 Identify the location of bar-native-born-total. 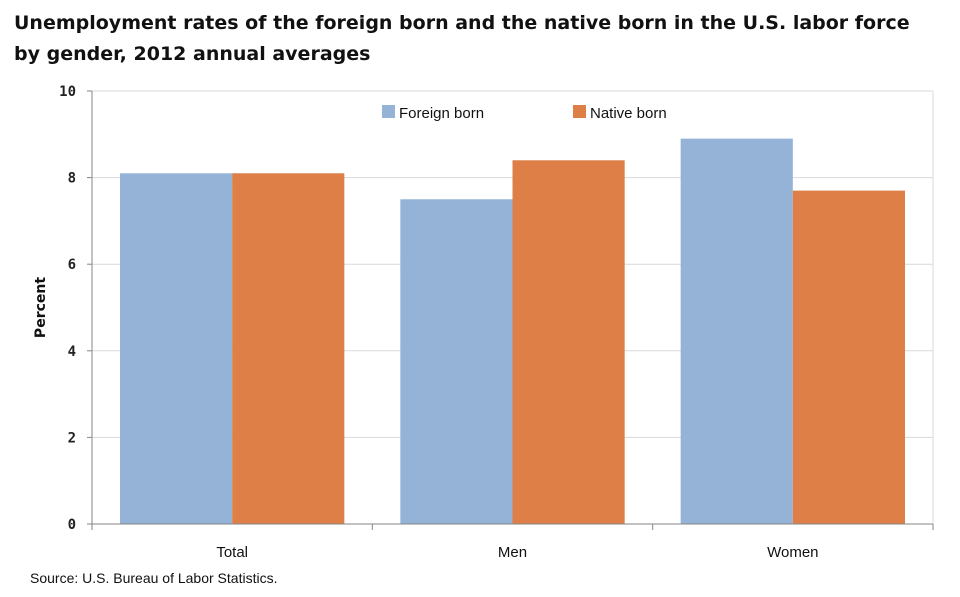
(288, 348).